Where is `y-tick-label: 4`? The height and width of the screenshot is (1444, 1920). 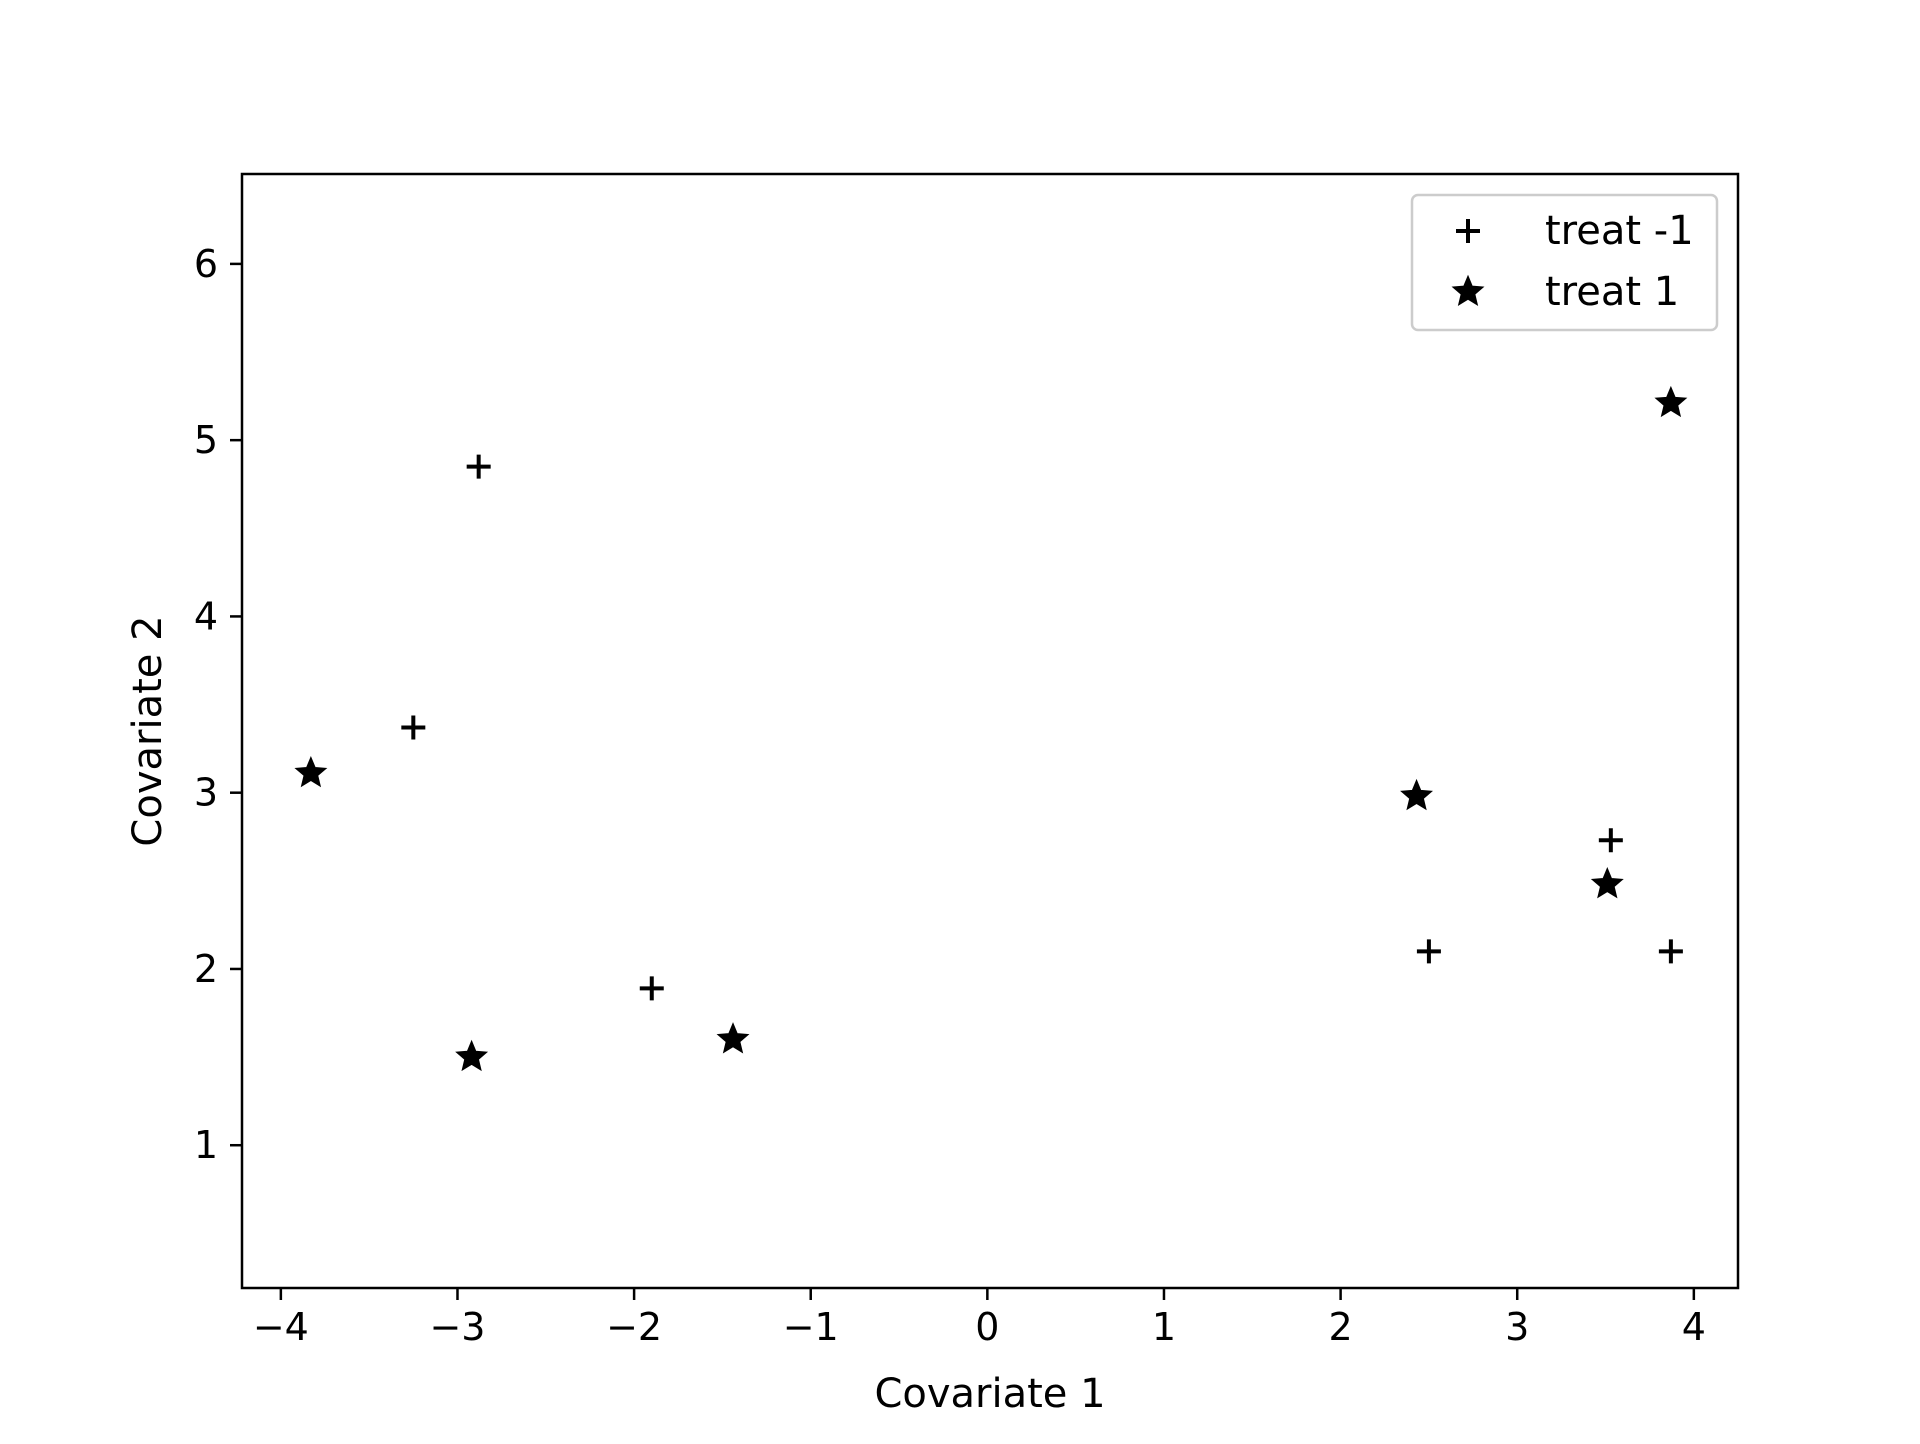 y-tick-label: 4 is located at coordinates (206, 616).